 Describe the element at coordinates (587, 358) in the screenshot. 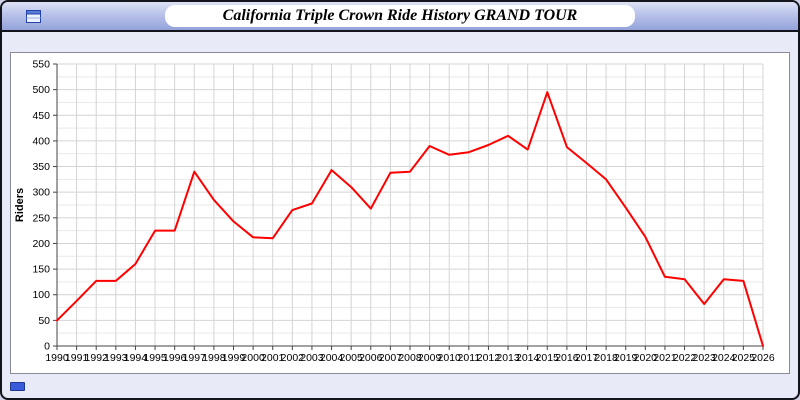

I see `svg-text: 2017` at that location.